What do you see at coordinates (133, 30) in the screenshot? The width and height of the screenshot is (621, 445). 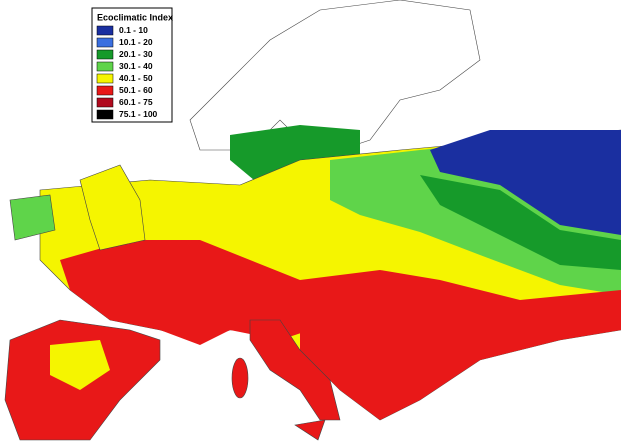 I see `legend-label: 0.1 - 10` at bounding box center [133, 30].